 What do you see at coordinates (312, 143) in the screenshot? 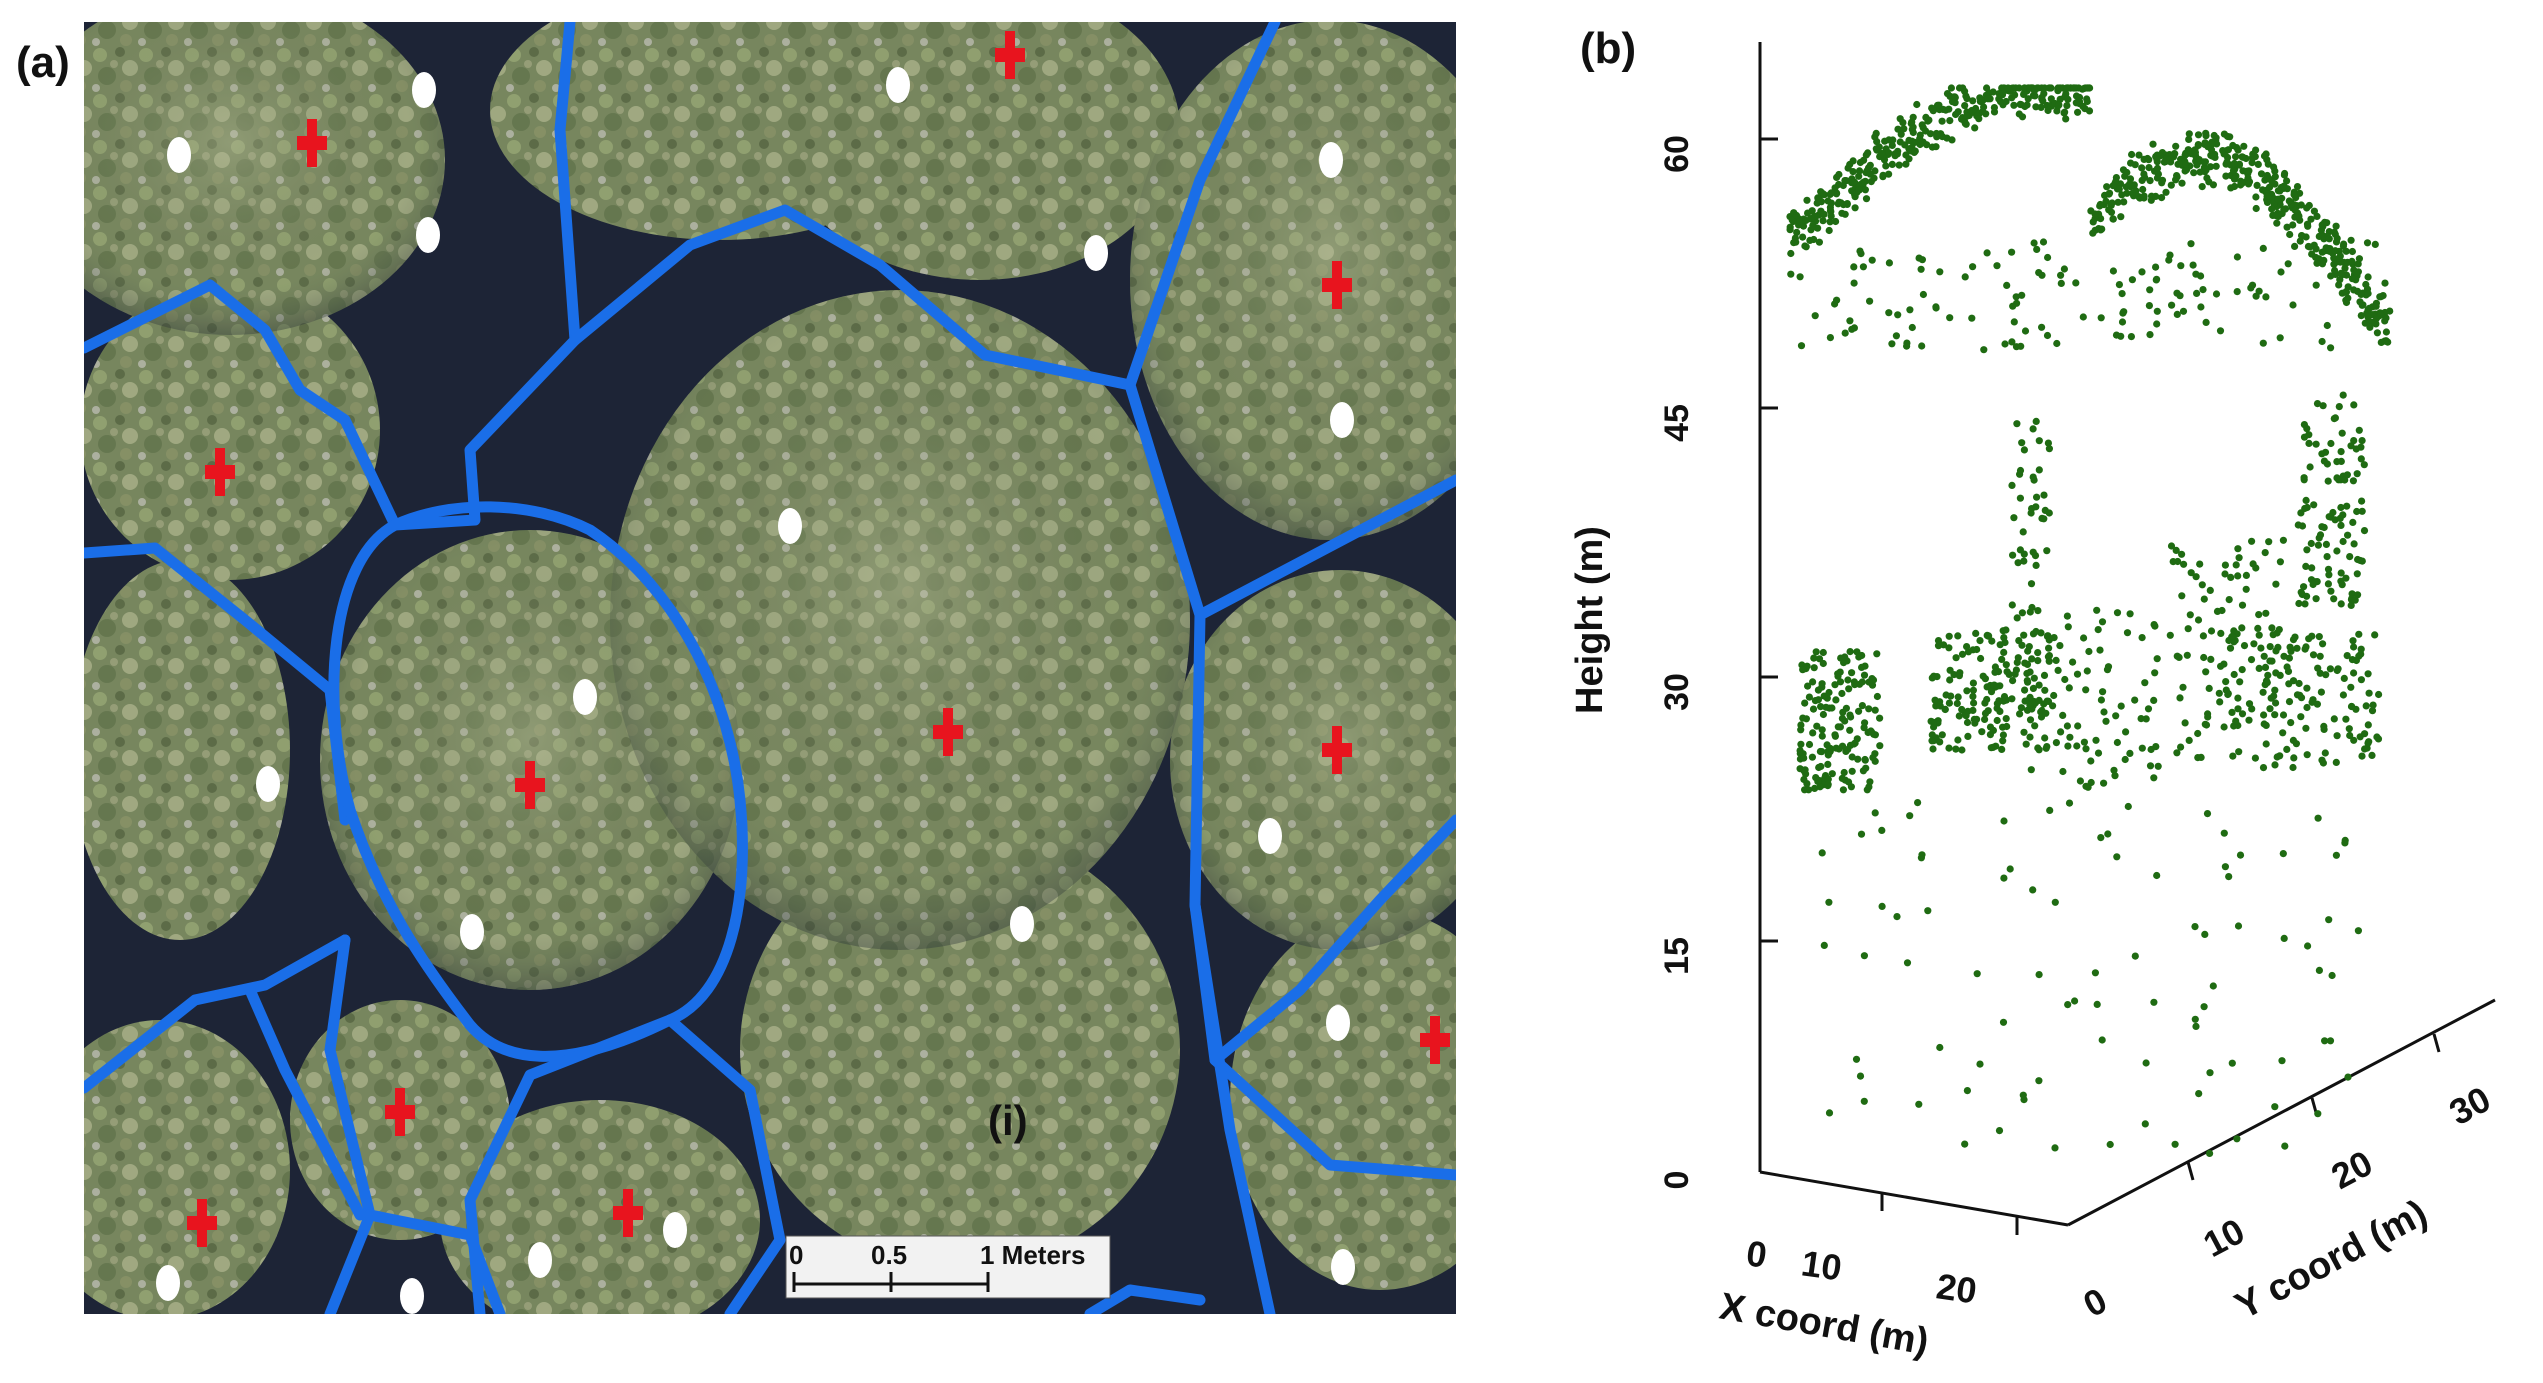
I see `red-cross-marker` at bounding box center [312, 143].